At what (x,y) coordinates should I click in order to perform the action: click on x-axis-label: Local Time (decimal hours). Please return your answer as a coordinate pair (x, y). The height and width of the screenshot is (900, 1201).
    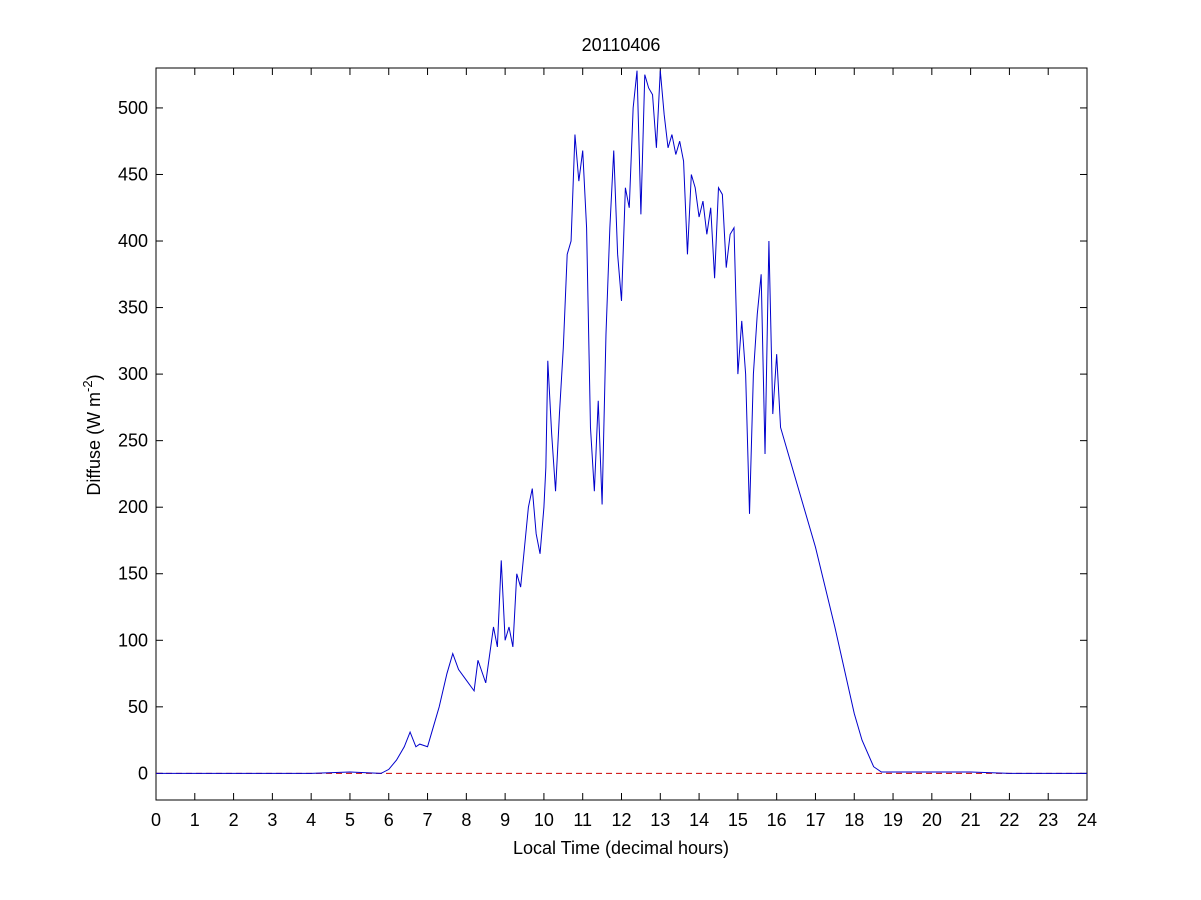
    Looking at the image, I should click on (621, 848).